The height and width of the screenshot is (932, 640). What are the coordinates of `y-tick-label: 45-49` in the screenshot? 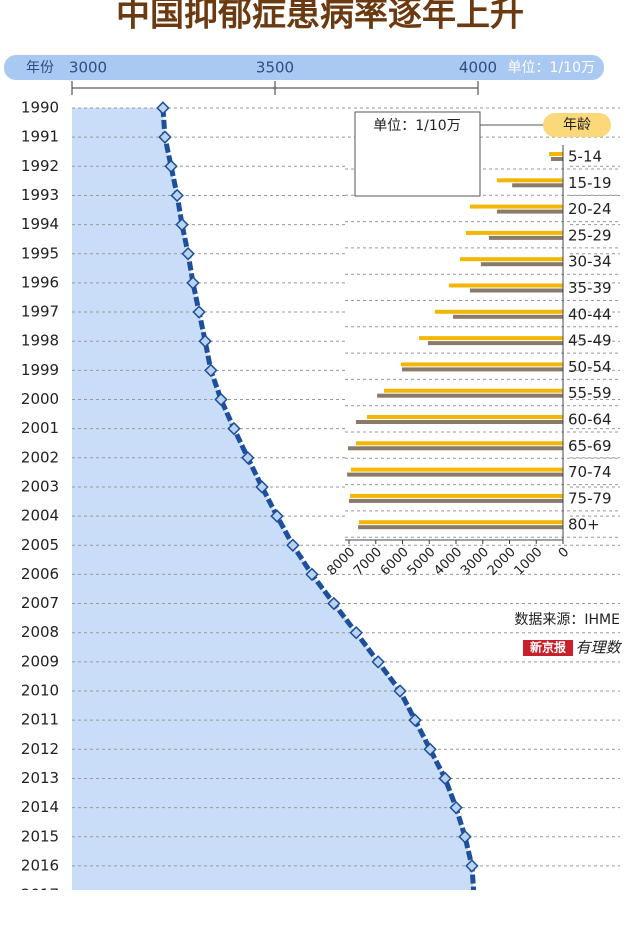 It's located at (590, 341).